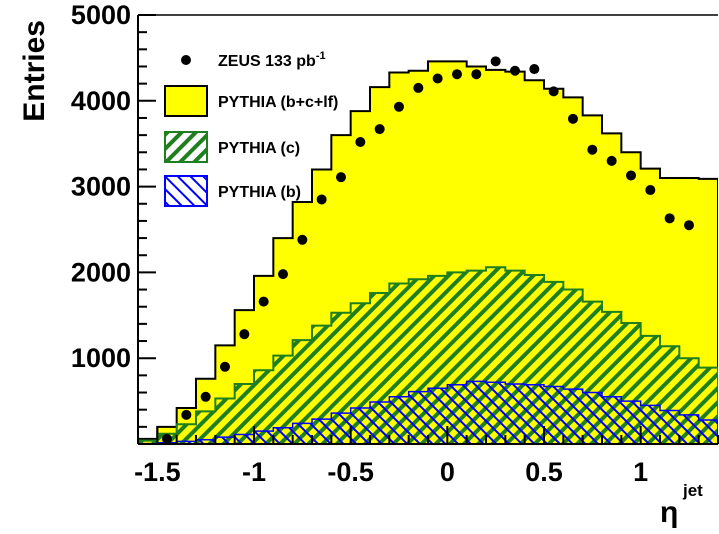  Describe the element at coordinates (186, 191) in the screenshot. I see `legend-beauty-swatch` at that location.